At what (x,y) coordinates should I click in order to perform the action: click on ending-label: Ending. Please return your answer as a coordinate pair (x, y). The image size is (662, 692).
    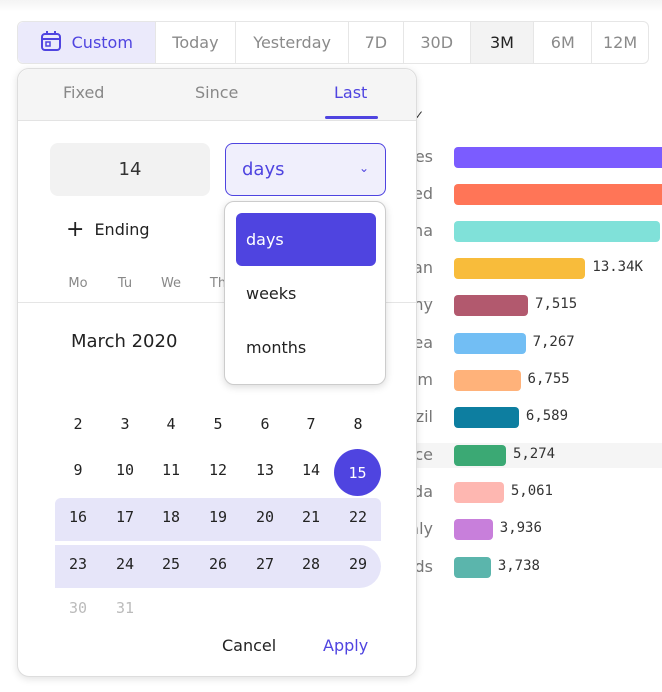
    Looking at the image, I should click on (122, 229).